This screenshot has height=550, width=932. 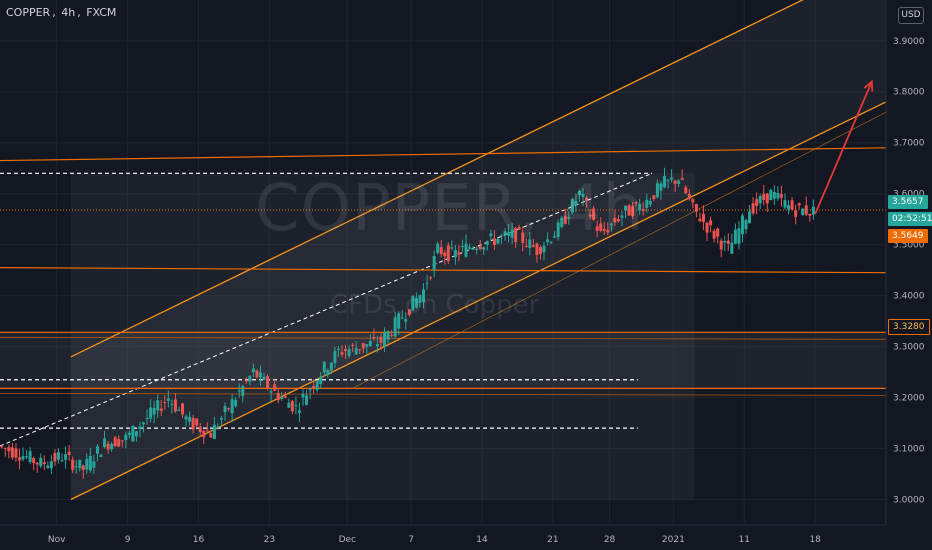 What do you see at coordinates (868, 85) in the screenshot?
I see `arrow-head` at bounding box center [868, 85].